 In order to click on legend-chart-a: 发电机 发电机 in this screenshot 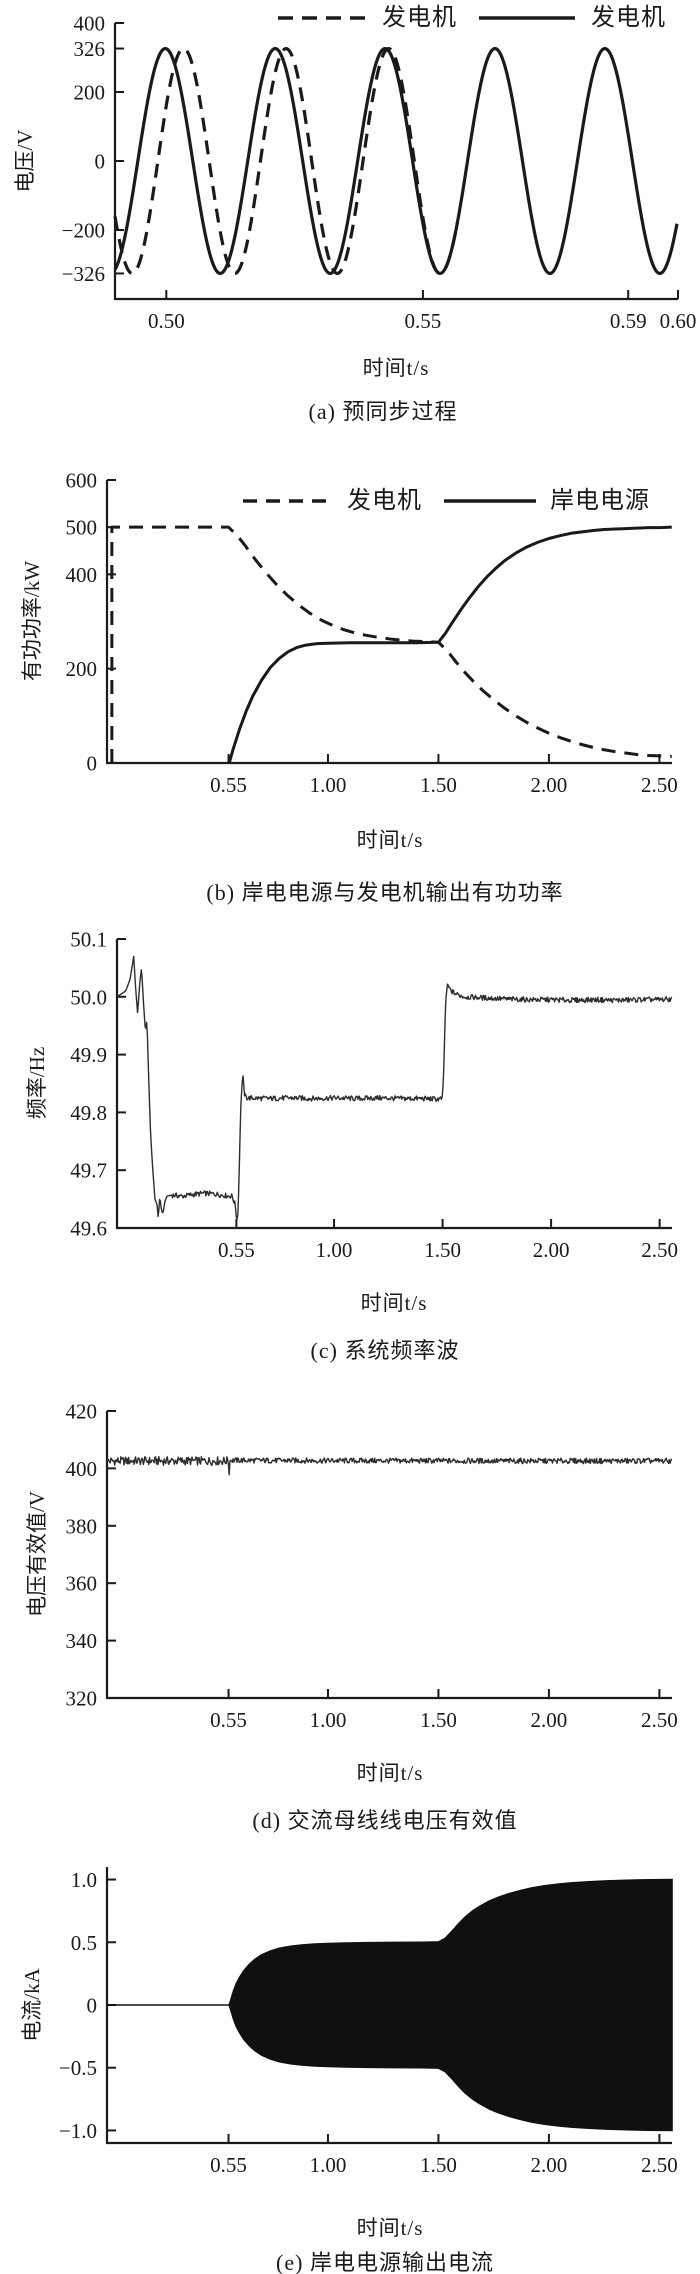, I will do `click(472, 18)`.